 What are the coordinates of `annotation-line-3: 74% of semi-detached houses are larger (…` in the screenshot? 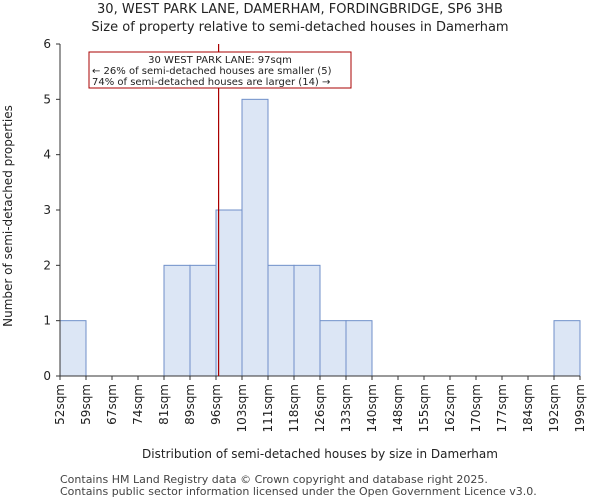 It's located at (211, 82).